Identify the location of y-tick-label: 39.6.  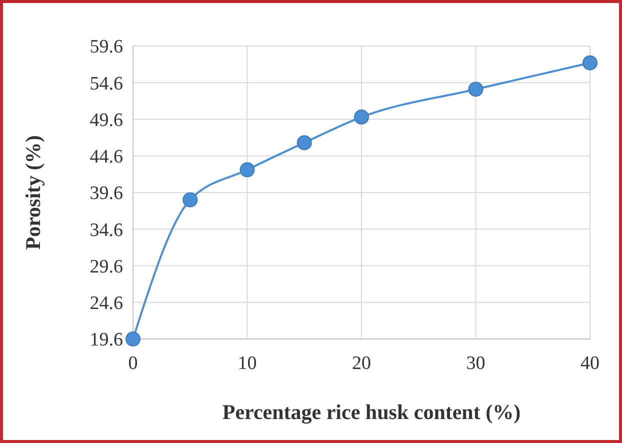
(106, 193).